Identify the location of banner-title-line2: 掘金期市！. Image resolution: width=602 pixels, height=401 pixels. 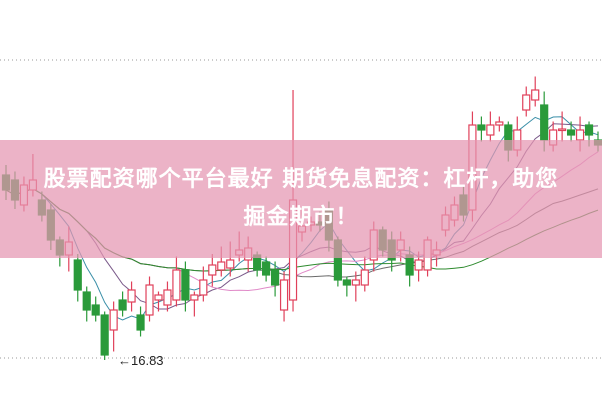
(301, 217).